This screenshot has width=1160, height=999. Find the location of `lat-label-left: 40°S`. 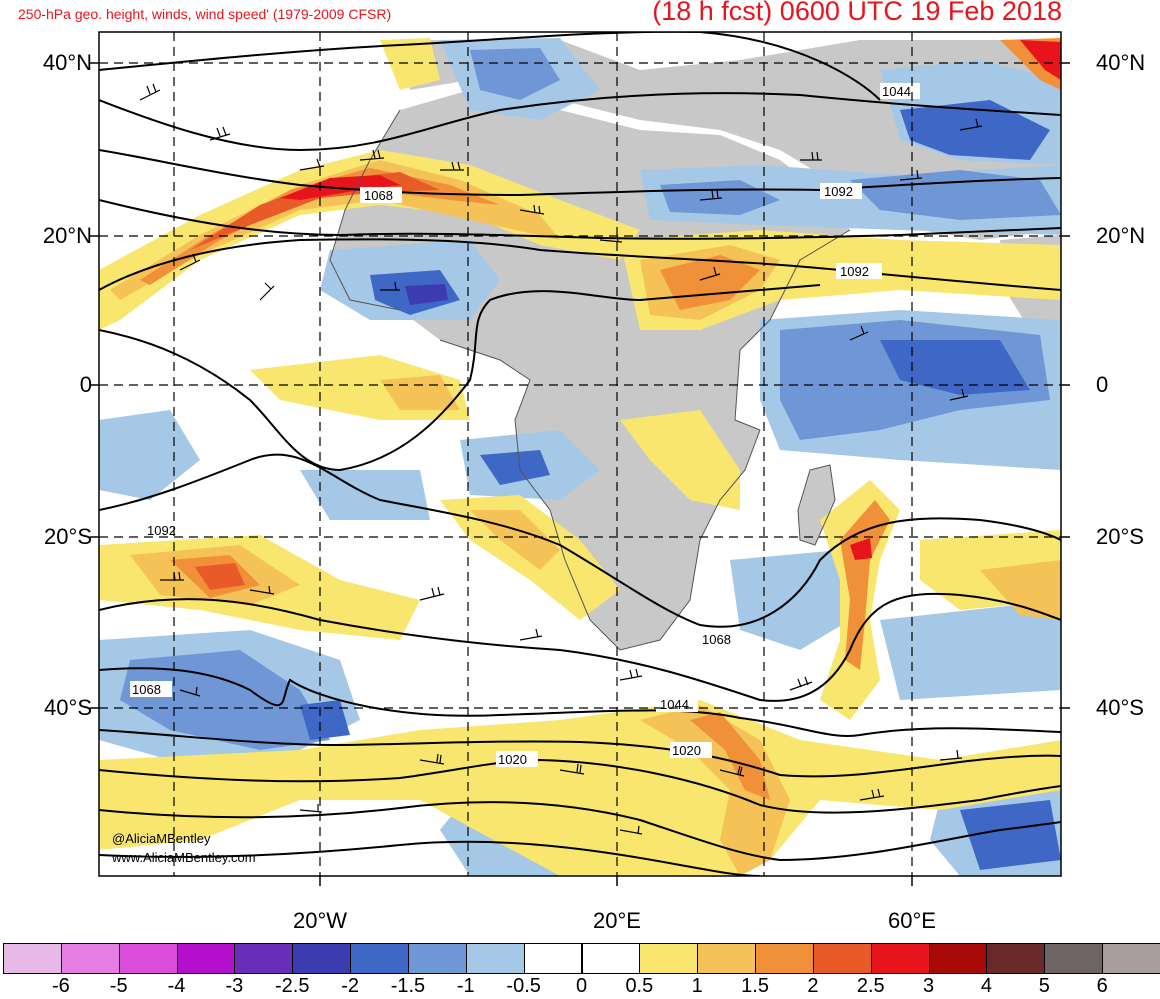

lat-label-left: 40°S is located at coordinates (68, 707).